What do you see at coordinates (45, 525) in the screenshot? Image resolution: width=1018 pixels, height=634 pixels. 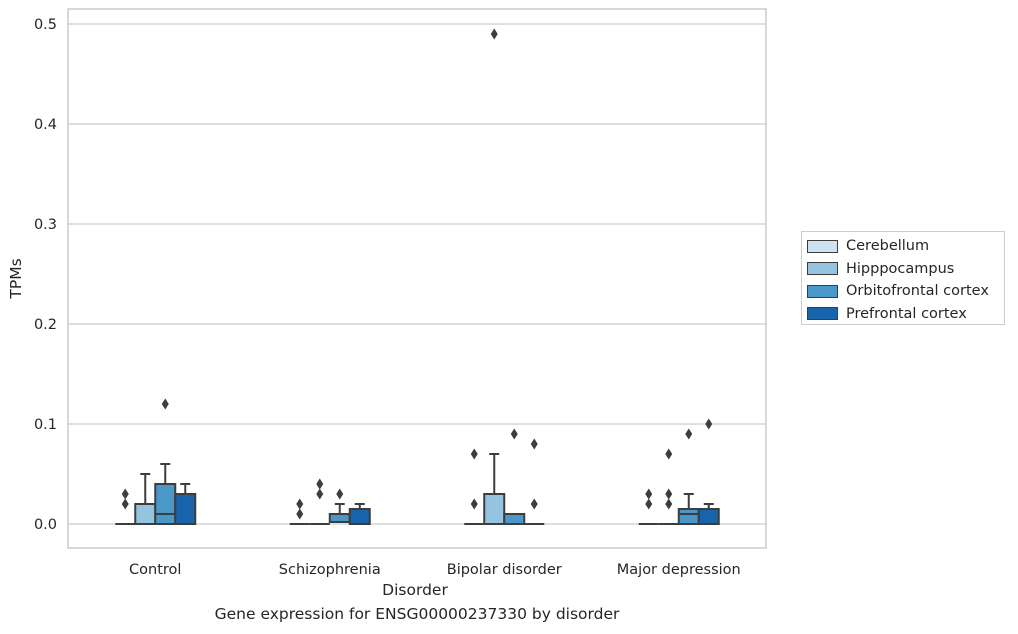 I see `y-tick-label: 0.0` at bounding box center [45, 525].